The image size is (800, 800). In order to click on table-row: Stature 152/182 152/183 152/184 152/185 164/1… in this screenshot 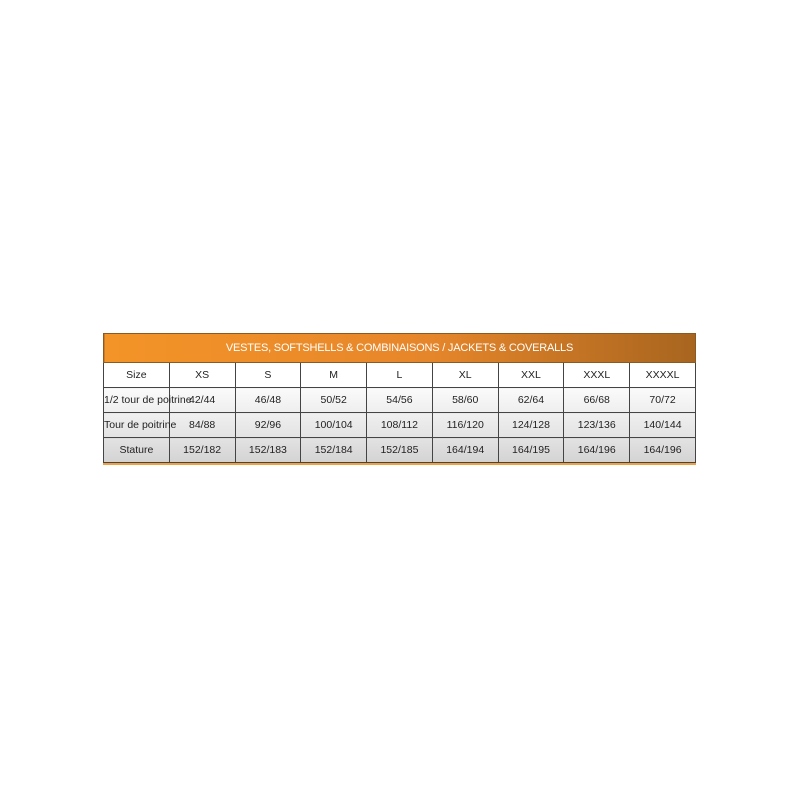, I will do `click(399, 450)`.